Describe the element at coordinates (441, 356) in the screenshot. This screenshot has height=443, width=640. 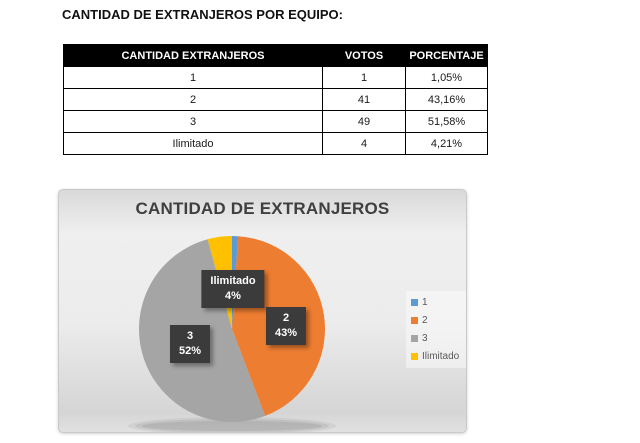
I see `legend-label: Ilimitado` at that location.